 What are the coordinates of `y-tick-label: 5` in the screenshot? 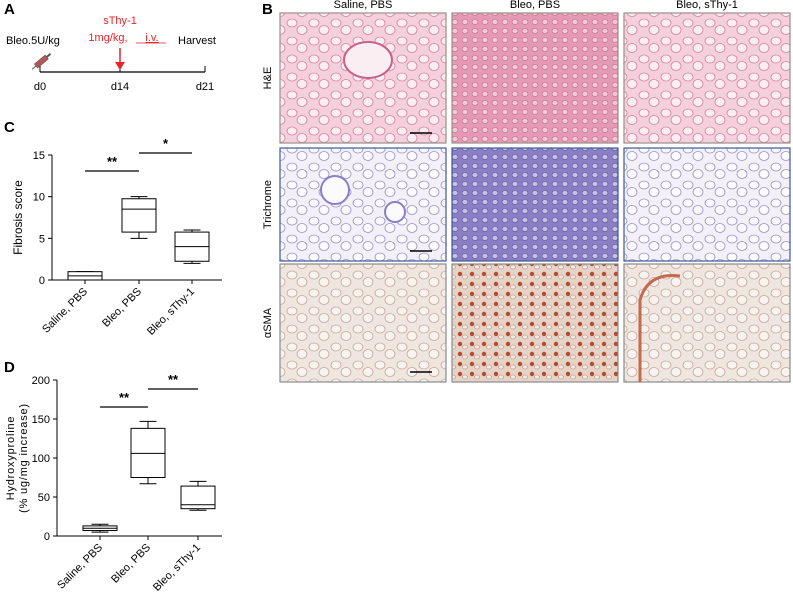 It's located at (42, 239).